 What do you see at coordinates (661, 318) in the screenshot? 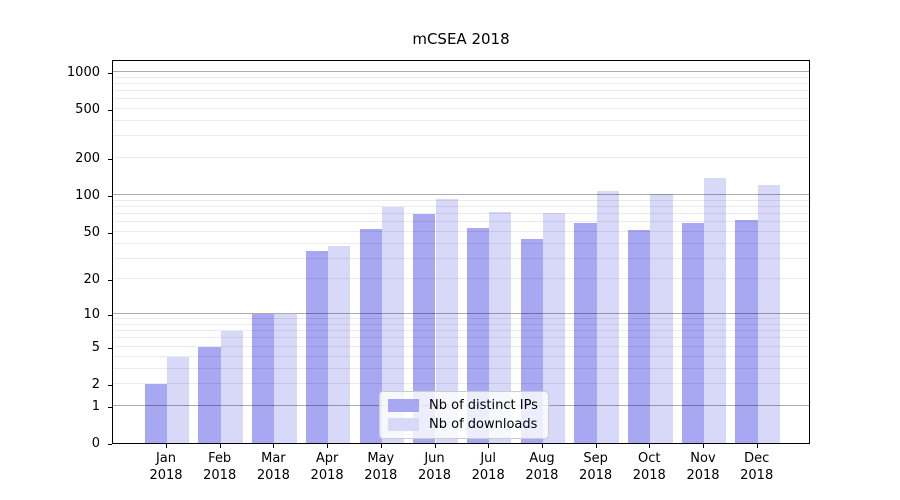
I see `bar-downloads-oct` at bounding box center [661, 318].